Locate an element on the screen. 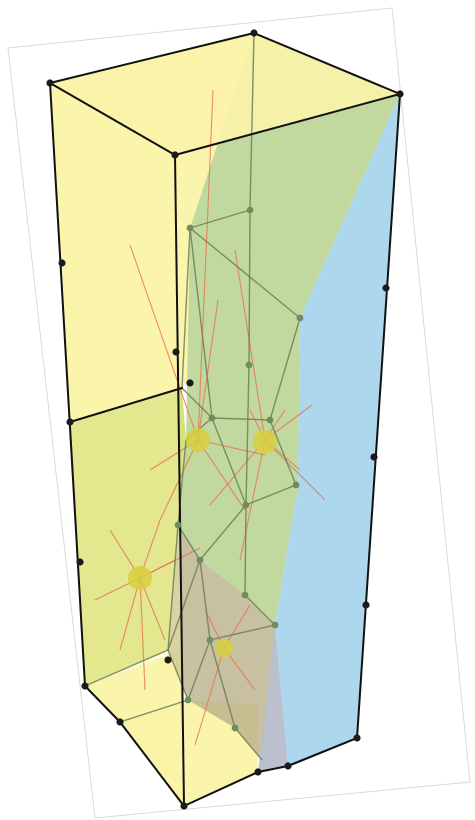  olive-cell-face is located at coordinates (128, 537).